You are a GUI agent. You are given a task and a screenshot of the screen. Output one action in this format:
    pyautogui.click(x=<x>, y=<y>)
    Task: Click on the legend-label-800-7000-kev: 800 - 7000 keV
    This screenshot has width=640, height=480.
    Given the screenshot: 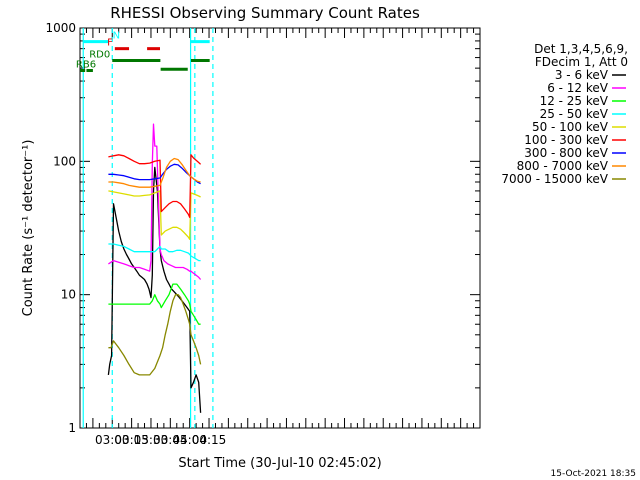 What is the action you would take?
    pyautogui.click(x=563, y=166)
    